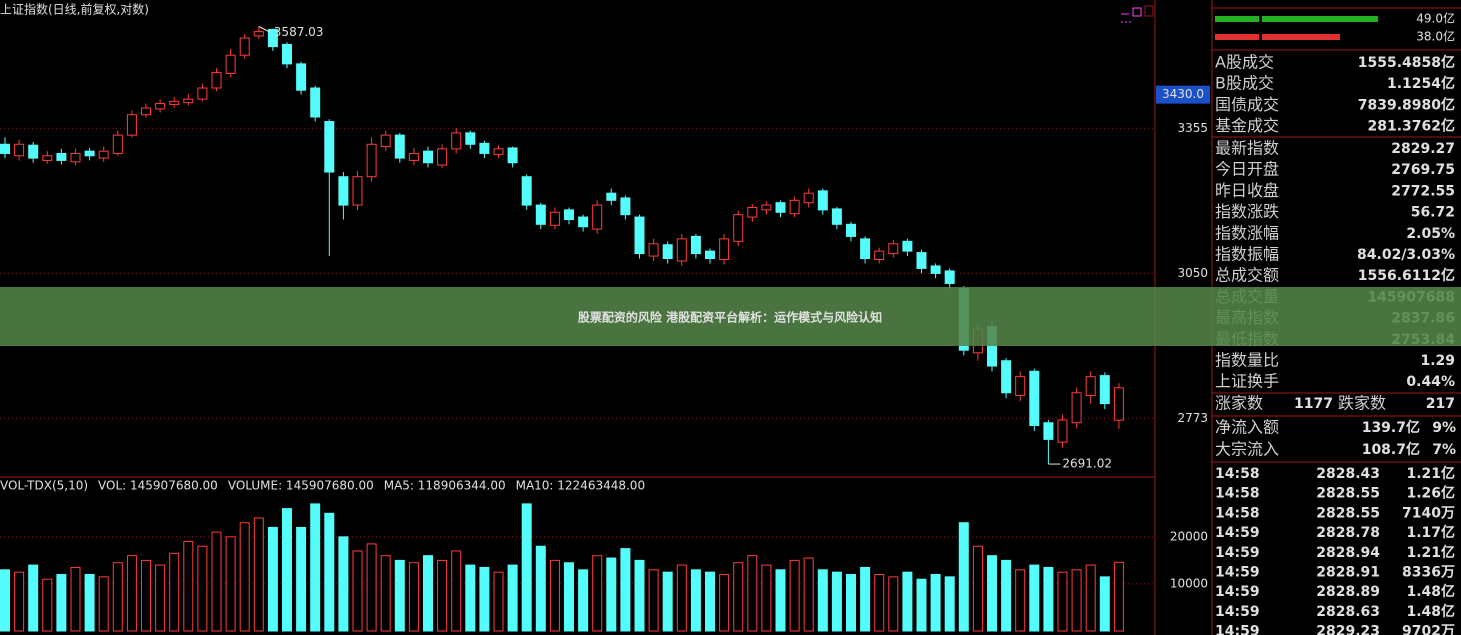 The height and width of the screenshot is (635, 1461). What do you see at coordinates (1406, 104) in the screenshot?
I see `row-value: 7839.8980亿` at bounding box center [1406, 104].